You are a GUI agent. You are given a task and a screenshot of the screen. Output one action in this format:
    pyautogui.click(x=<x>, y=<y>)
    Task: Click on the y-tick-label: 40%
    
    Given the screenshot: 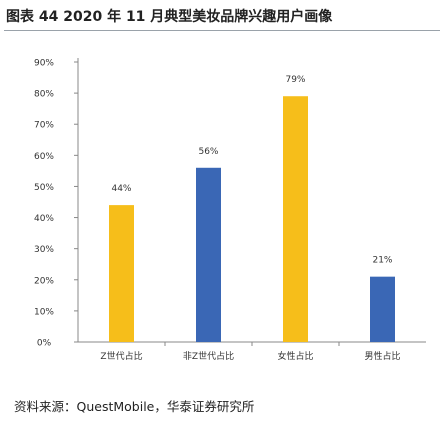 What is the action you would take?
    pyautogui.click(x=44, y=219)
    